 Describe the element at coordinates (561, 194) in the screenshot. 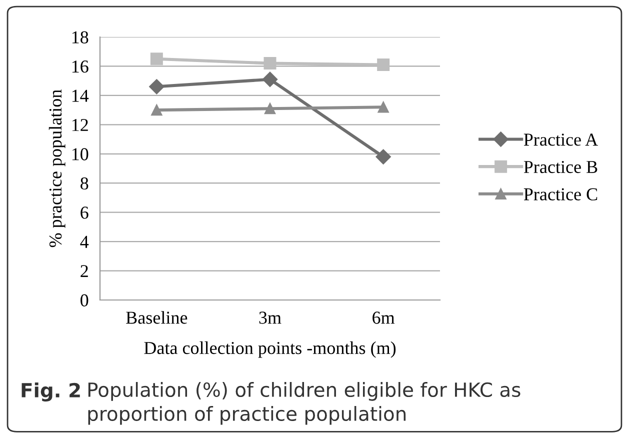

I see `legend-label: Practice C` at that location.